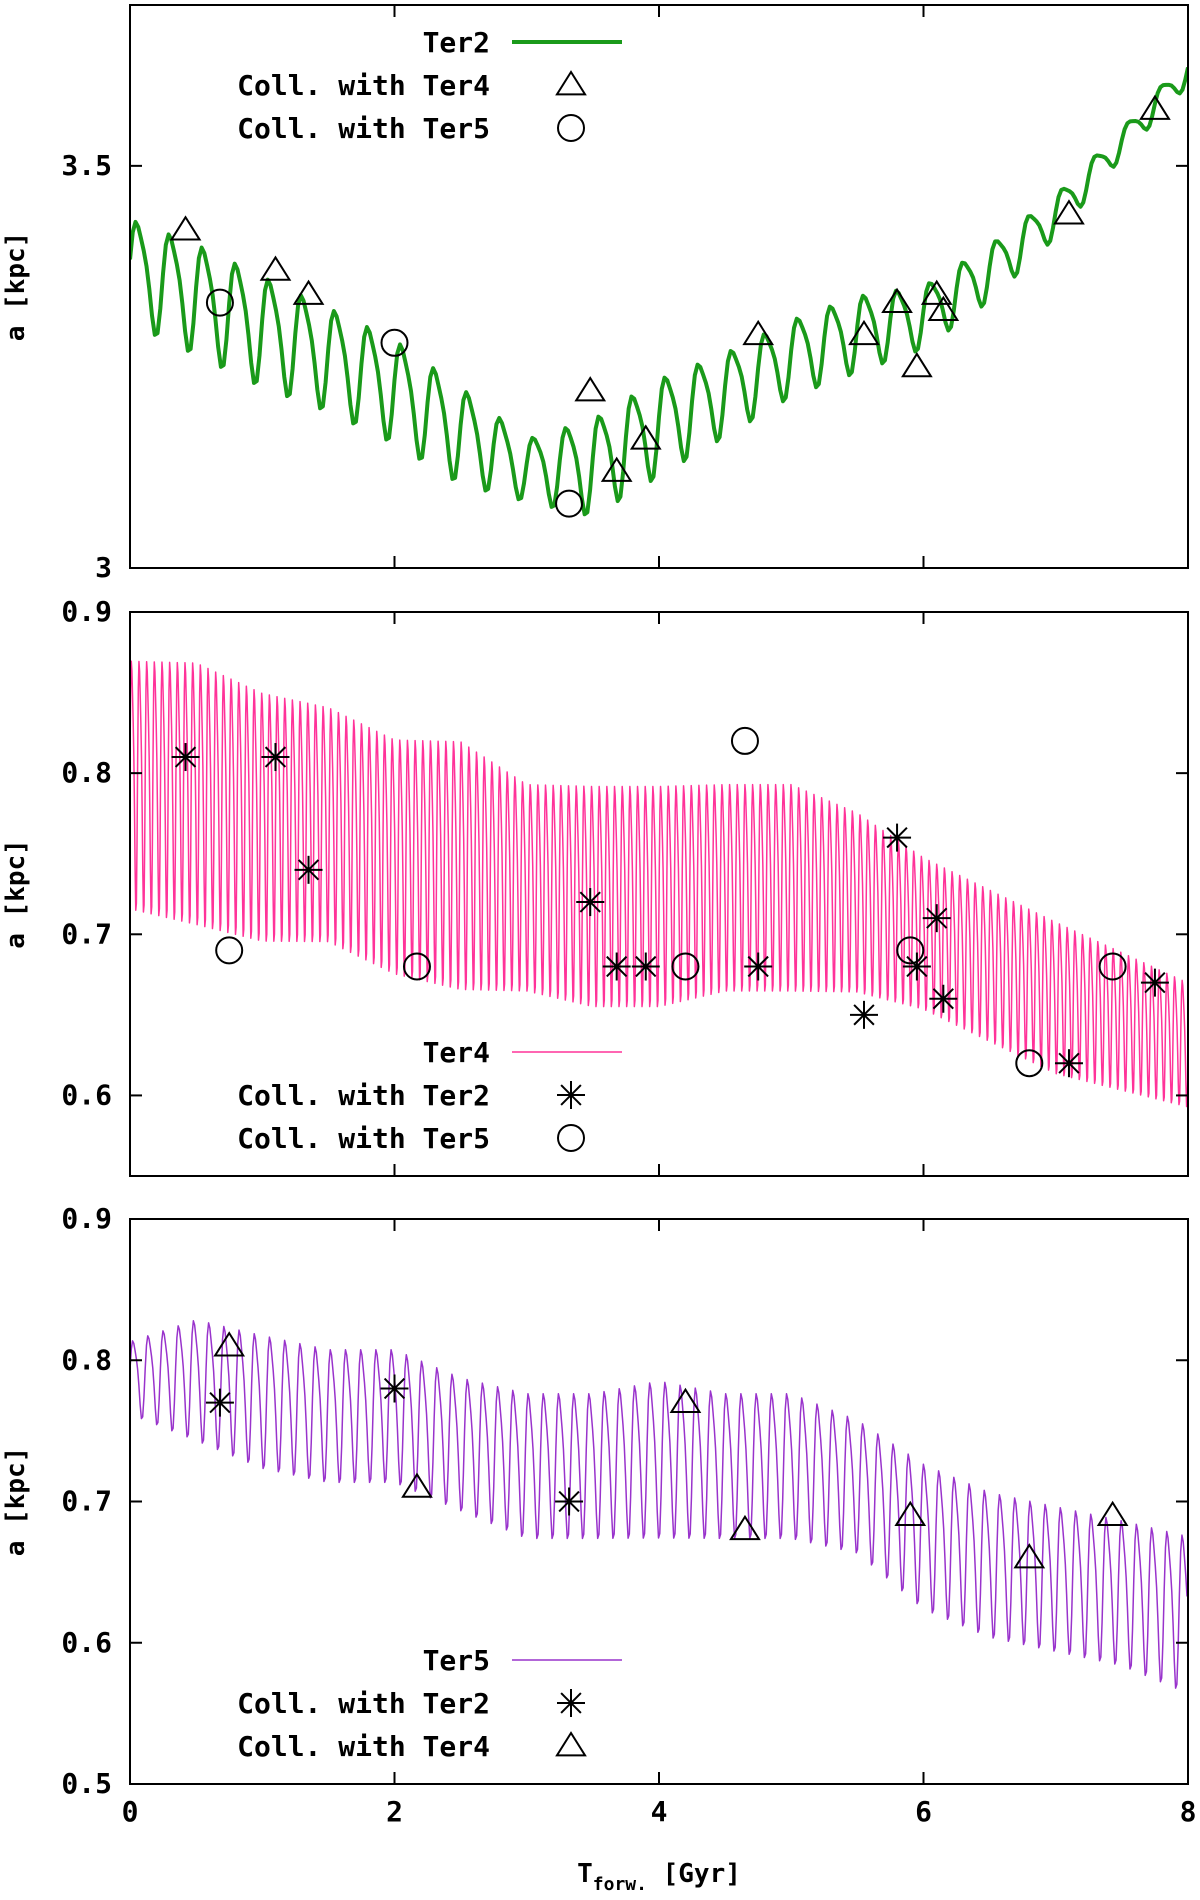  I want to click on legend-label: Ter4, so click(456, 1052).